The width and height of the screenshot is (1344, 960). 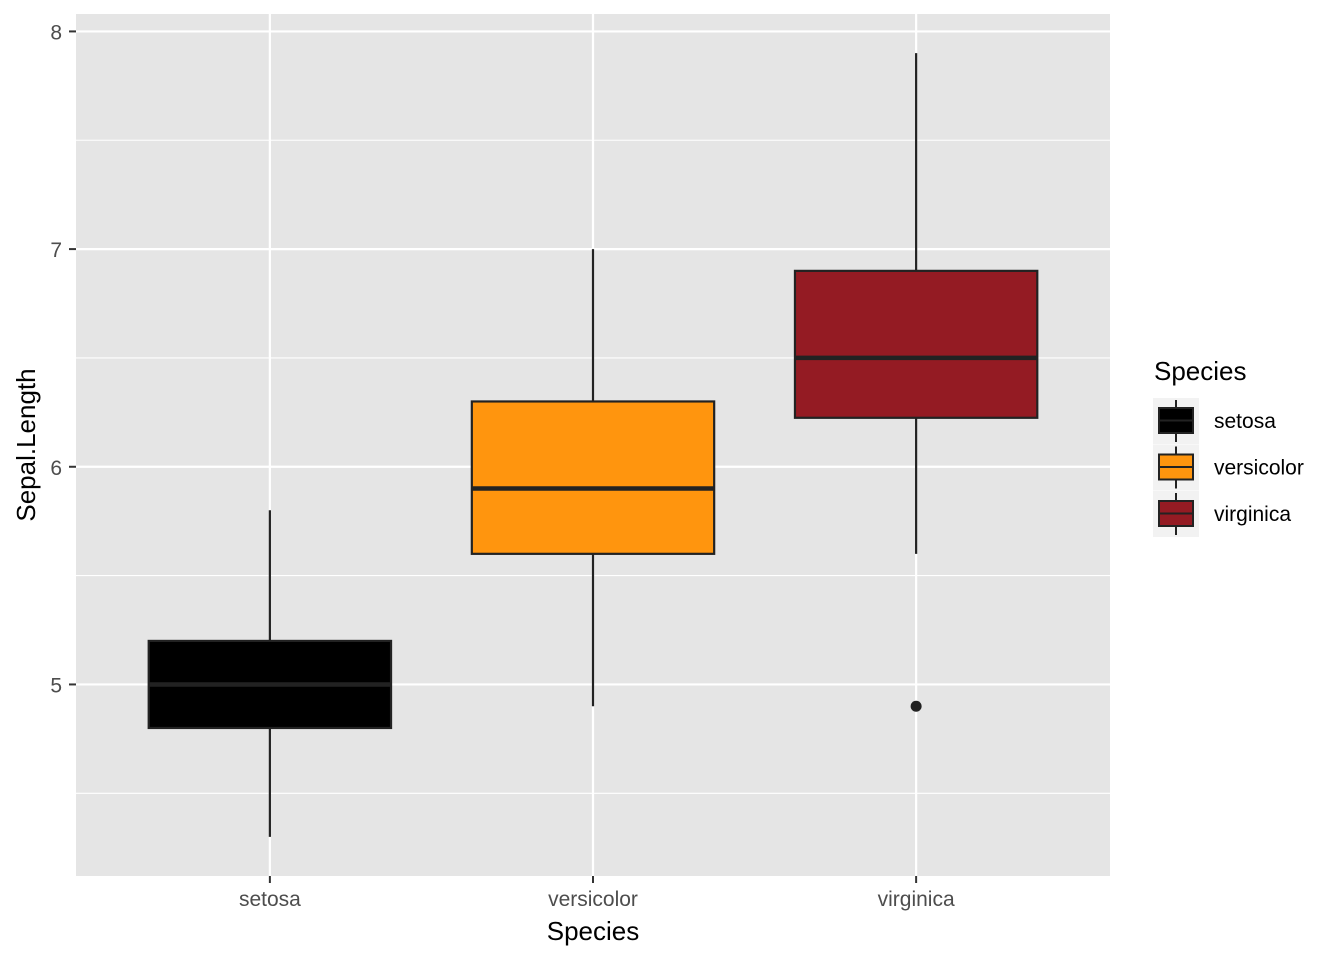 I want to click on x-axis-title: Species, so click(x=593, y=931).